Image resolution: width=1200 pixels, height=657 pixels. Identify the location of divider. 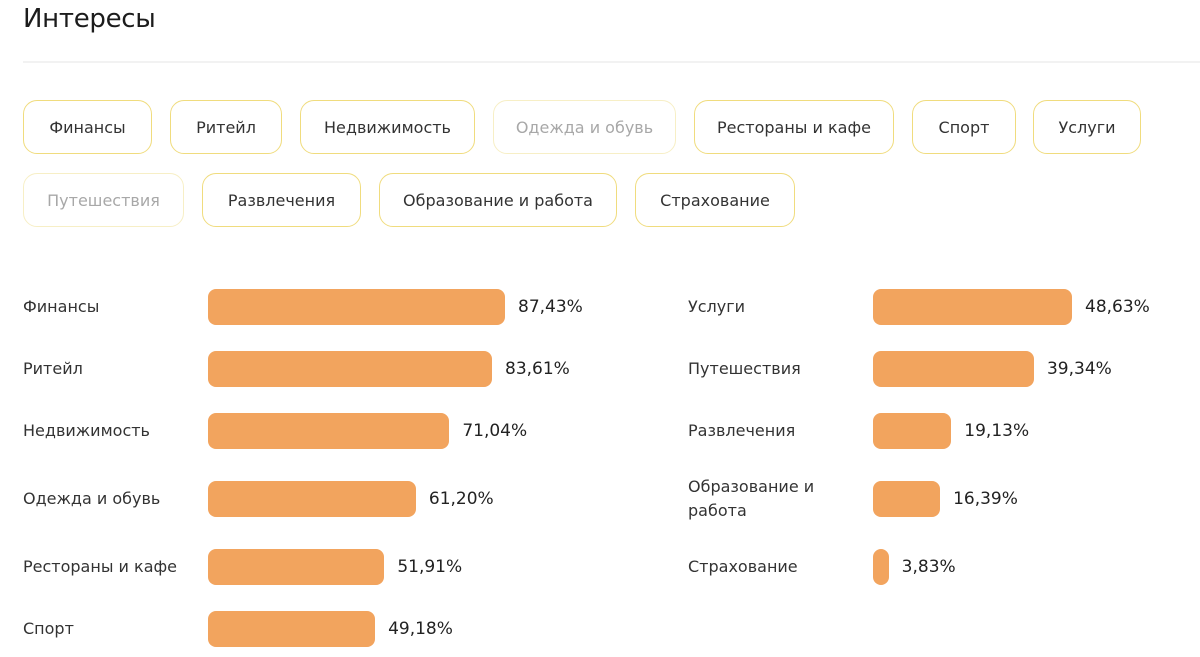
(611, 62).